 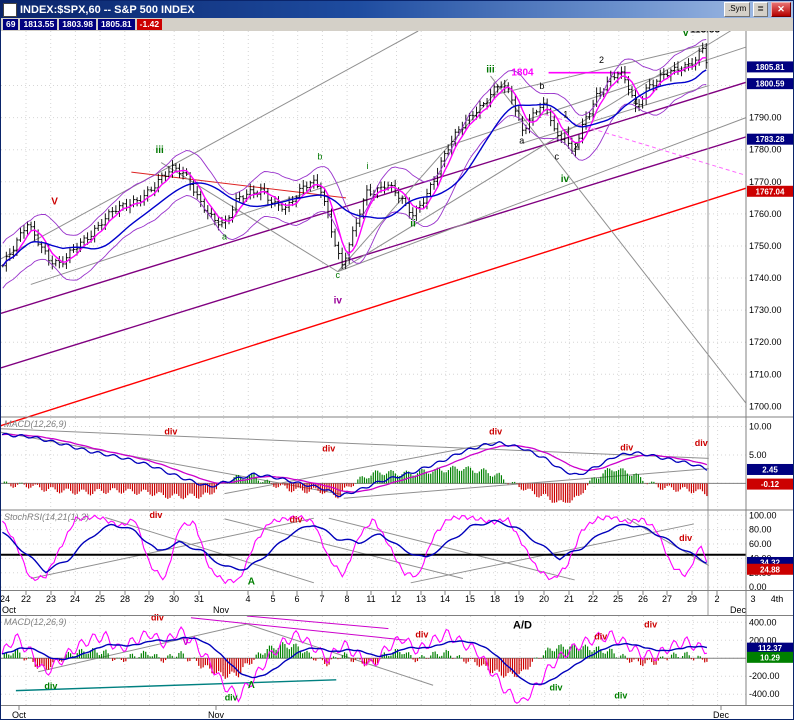 I want to click on bottom-date-axis: Oct Nov Dec, so click(x=371, y=713).